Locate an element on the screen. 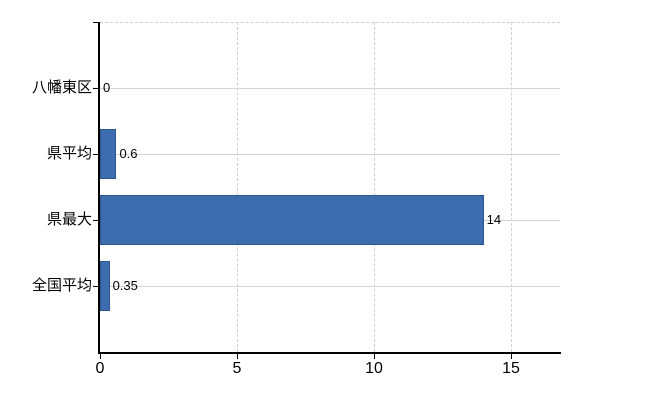 The width and height of the screenshot is (650, 400). x-axis-tick-label: 5 is located at coordinates (237, 368).